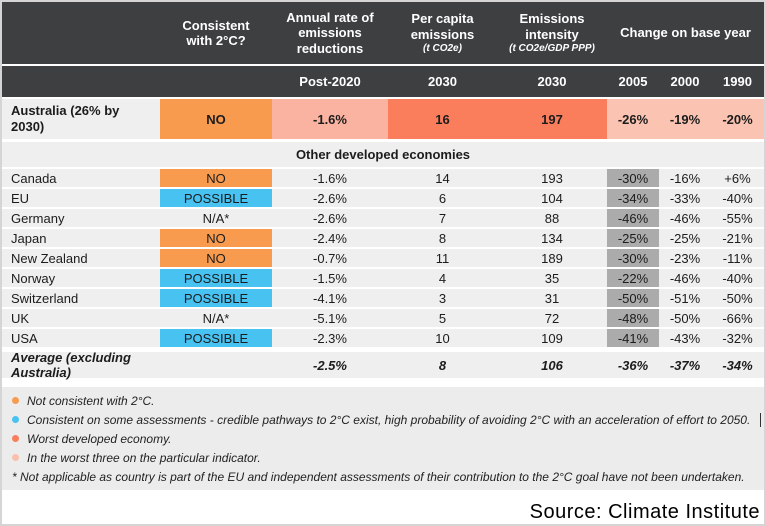  I want to click on header-blank, so click(81, 33).